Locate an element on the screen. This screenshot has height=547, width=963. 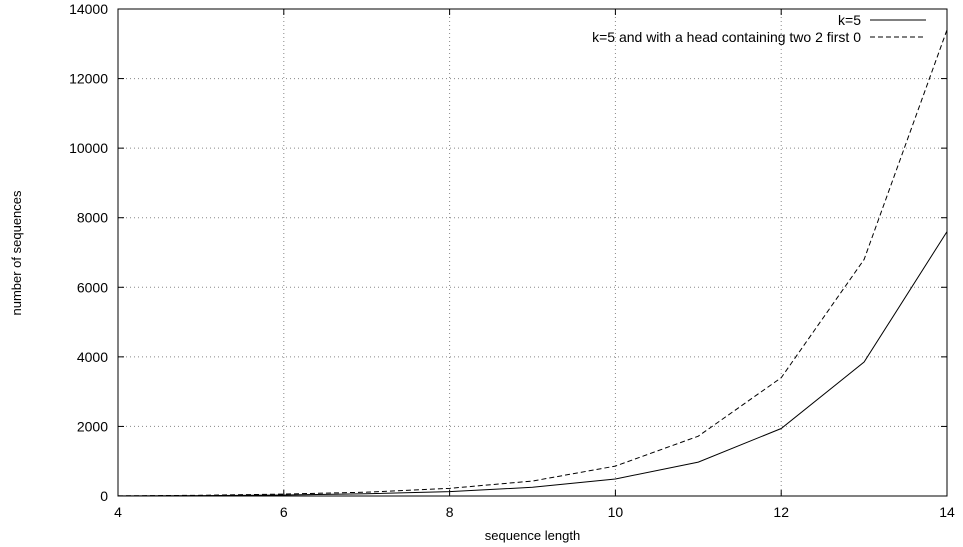
y-tick-label: 10000 is located at coordinates (88, 148).